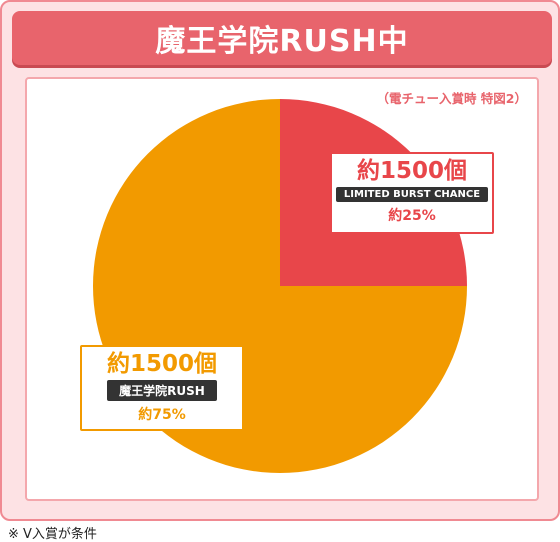 The width and height of the screenshot is (560, 542). I want to click on chart-title: 魔王学院RUSH中, so click(282, 41).